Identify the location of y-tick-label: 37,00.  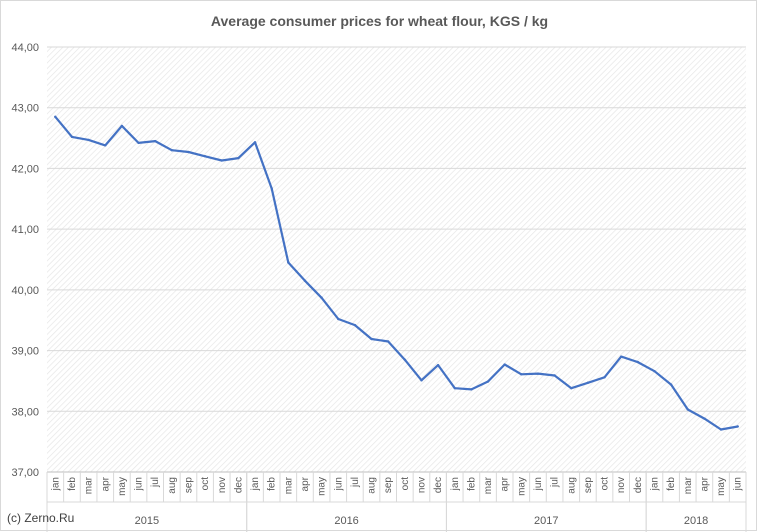
(25, 473).